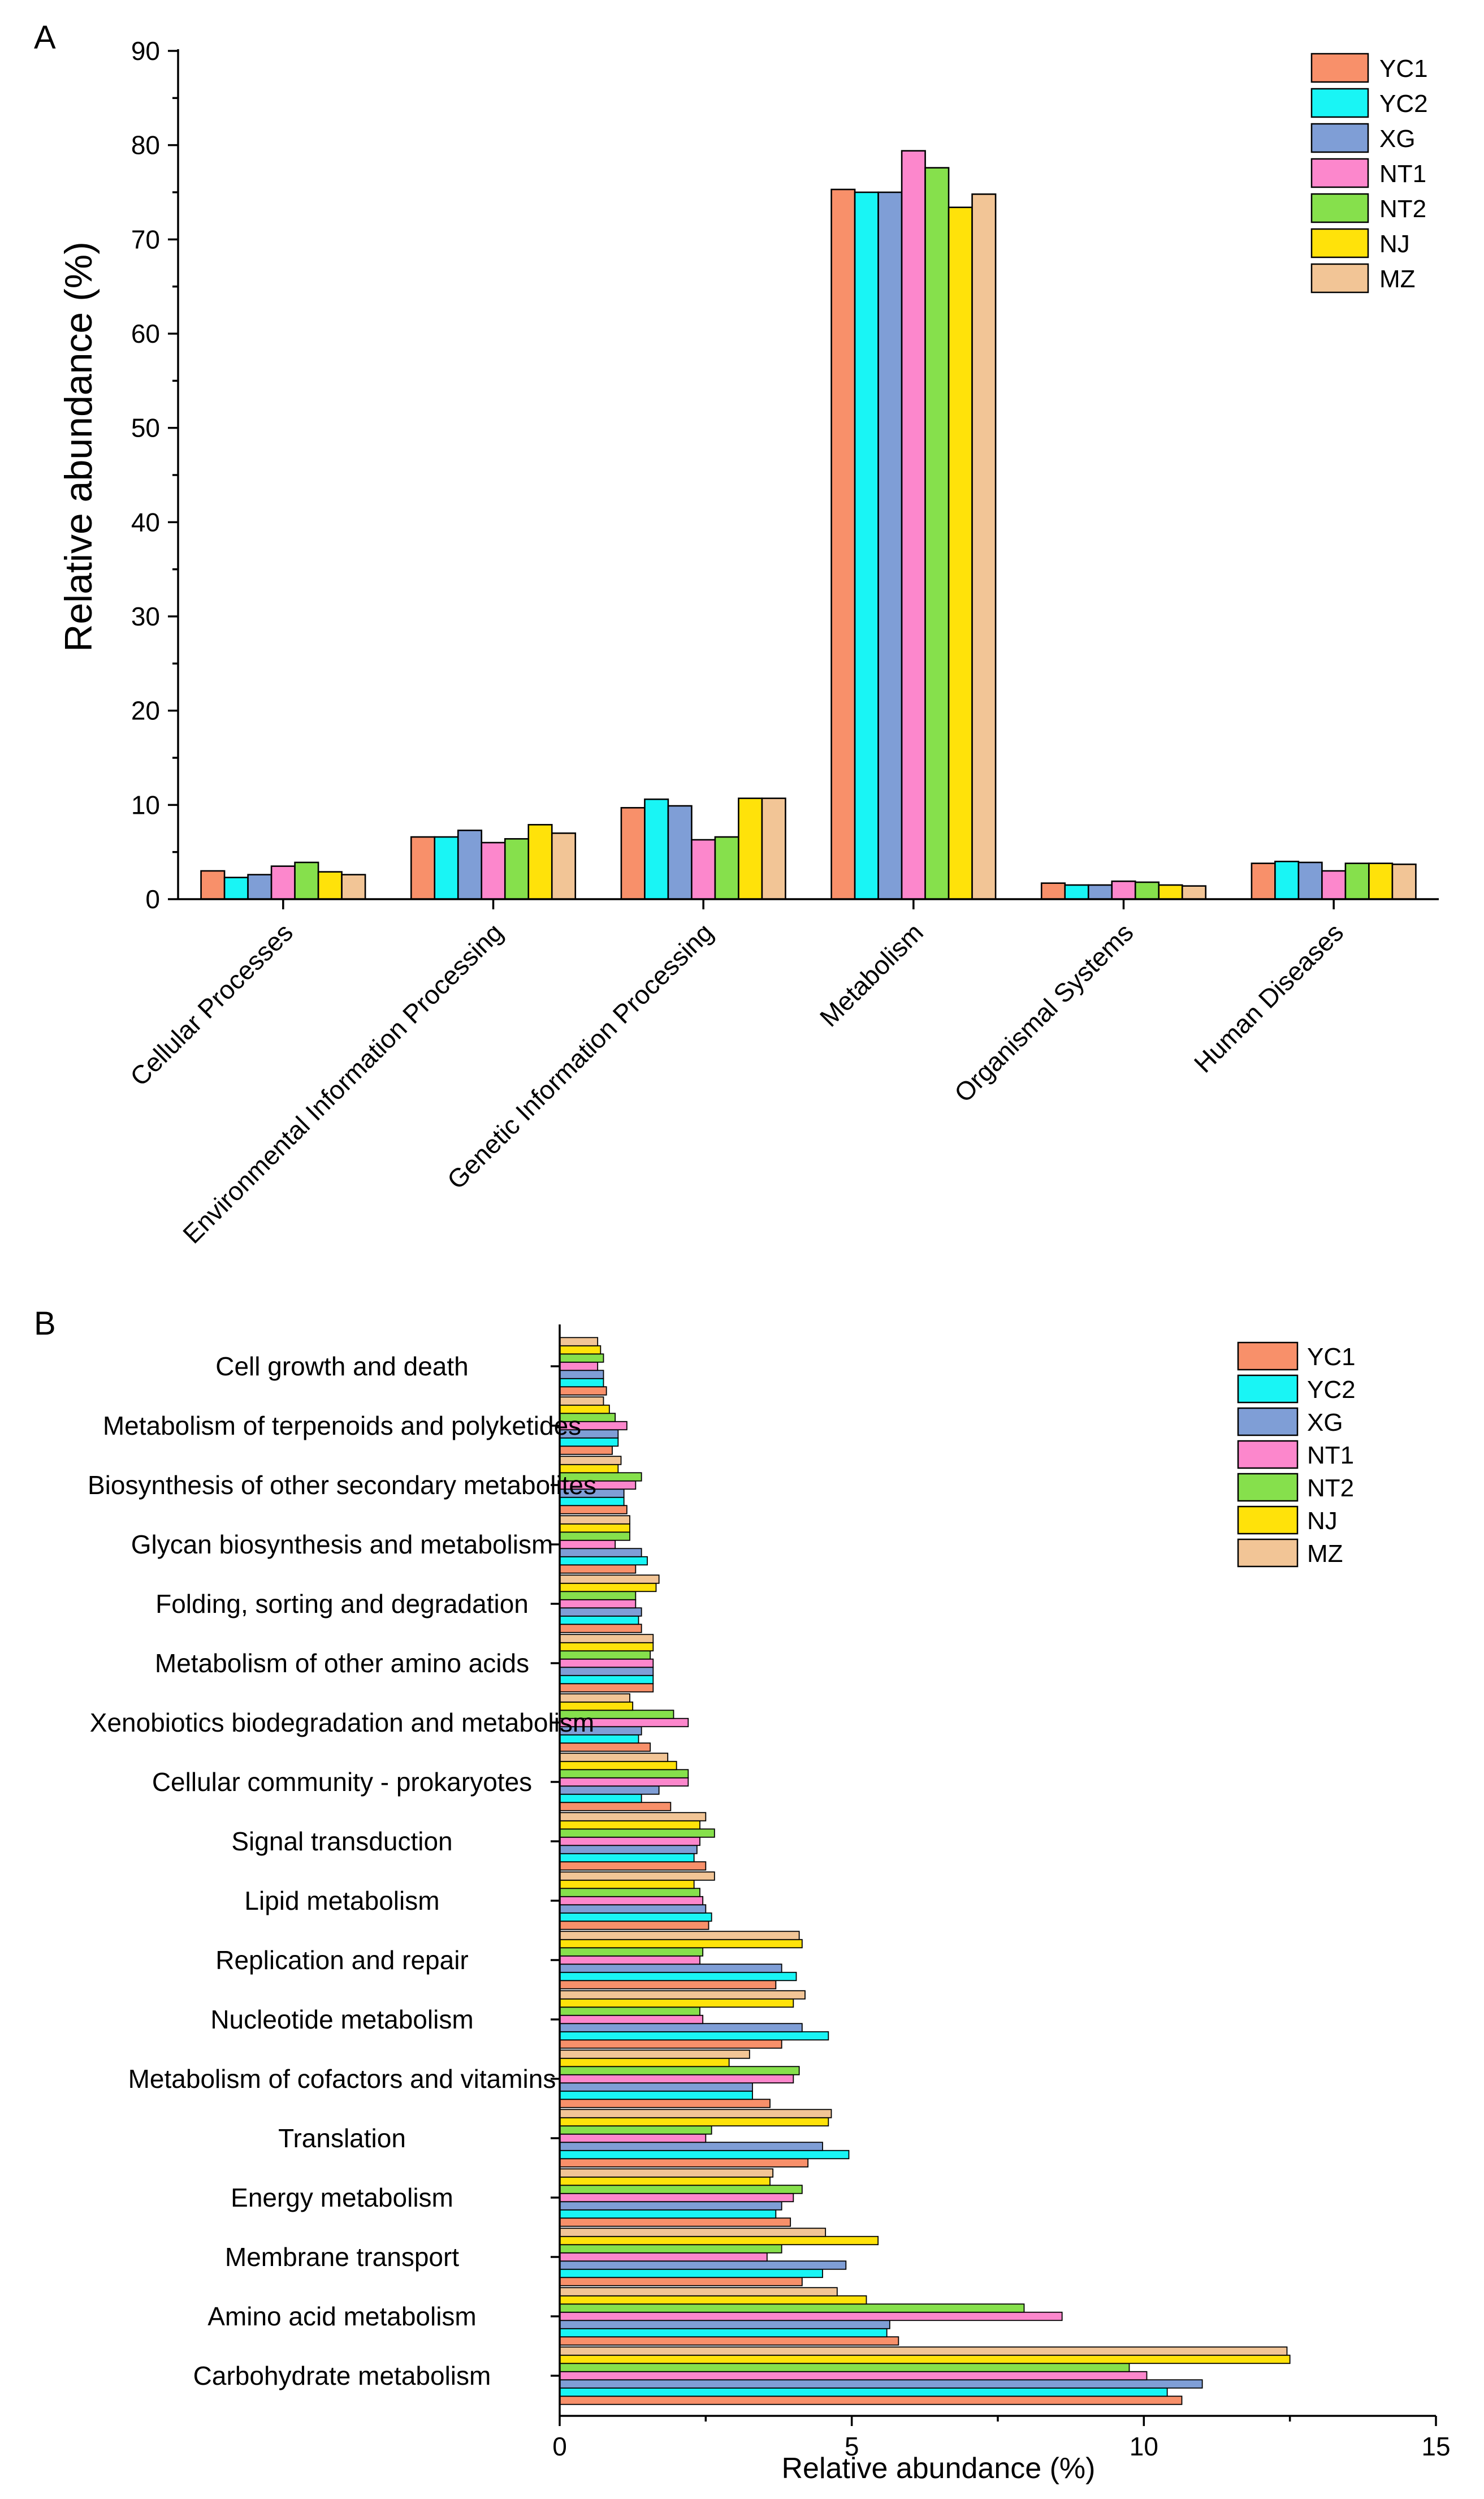 Image resolution: width=1484 pixels, height=2499 pixels. Describe the element at coordinates (342, 1603) in the screenshot. I see `y-tick-label-b: Folding, sorting and degradation` at that location.